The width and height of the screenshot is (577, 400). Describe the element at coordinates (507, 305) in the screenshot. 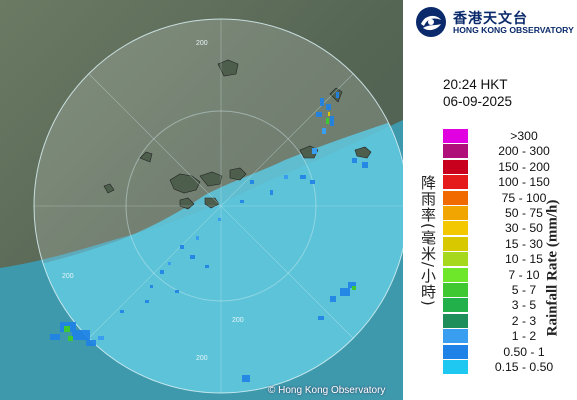

I see `legend-row: 3 - 5` at that location.